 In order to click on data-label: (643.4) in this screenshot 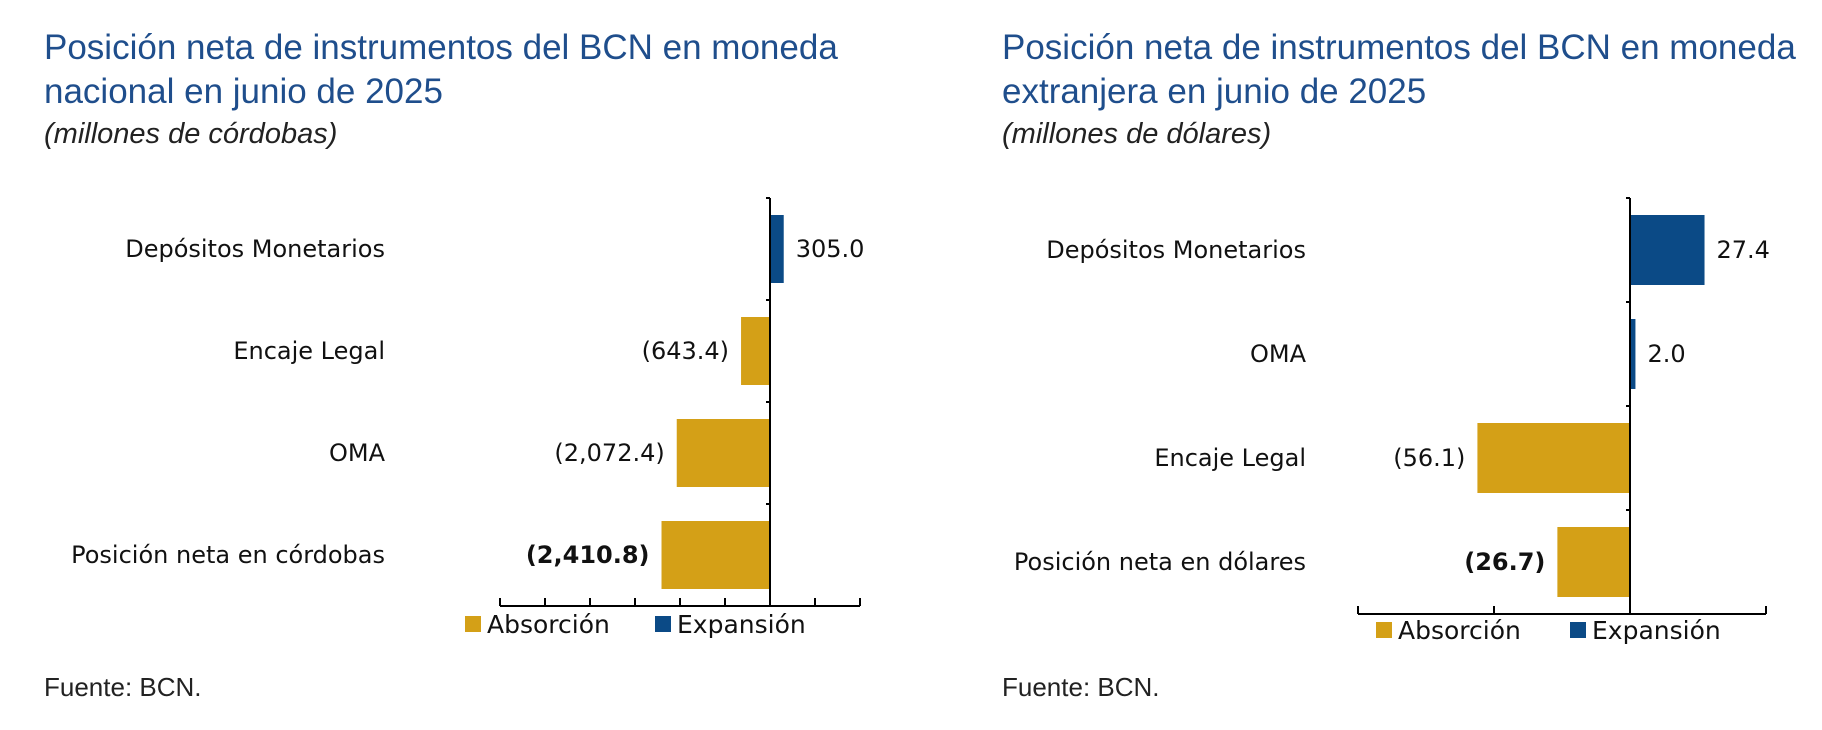, I will do `click(685, 351)`.